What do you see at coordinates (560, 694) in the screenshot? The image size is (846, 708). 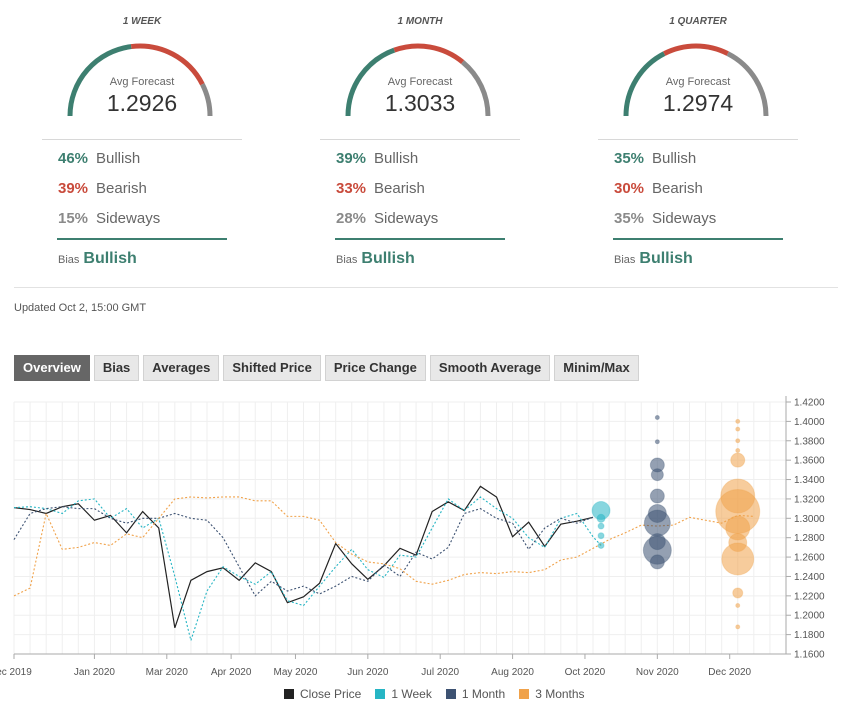 I see `legend-label: 3 Months` at bounding box center [560, 694].